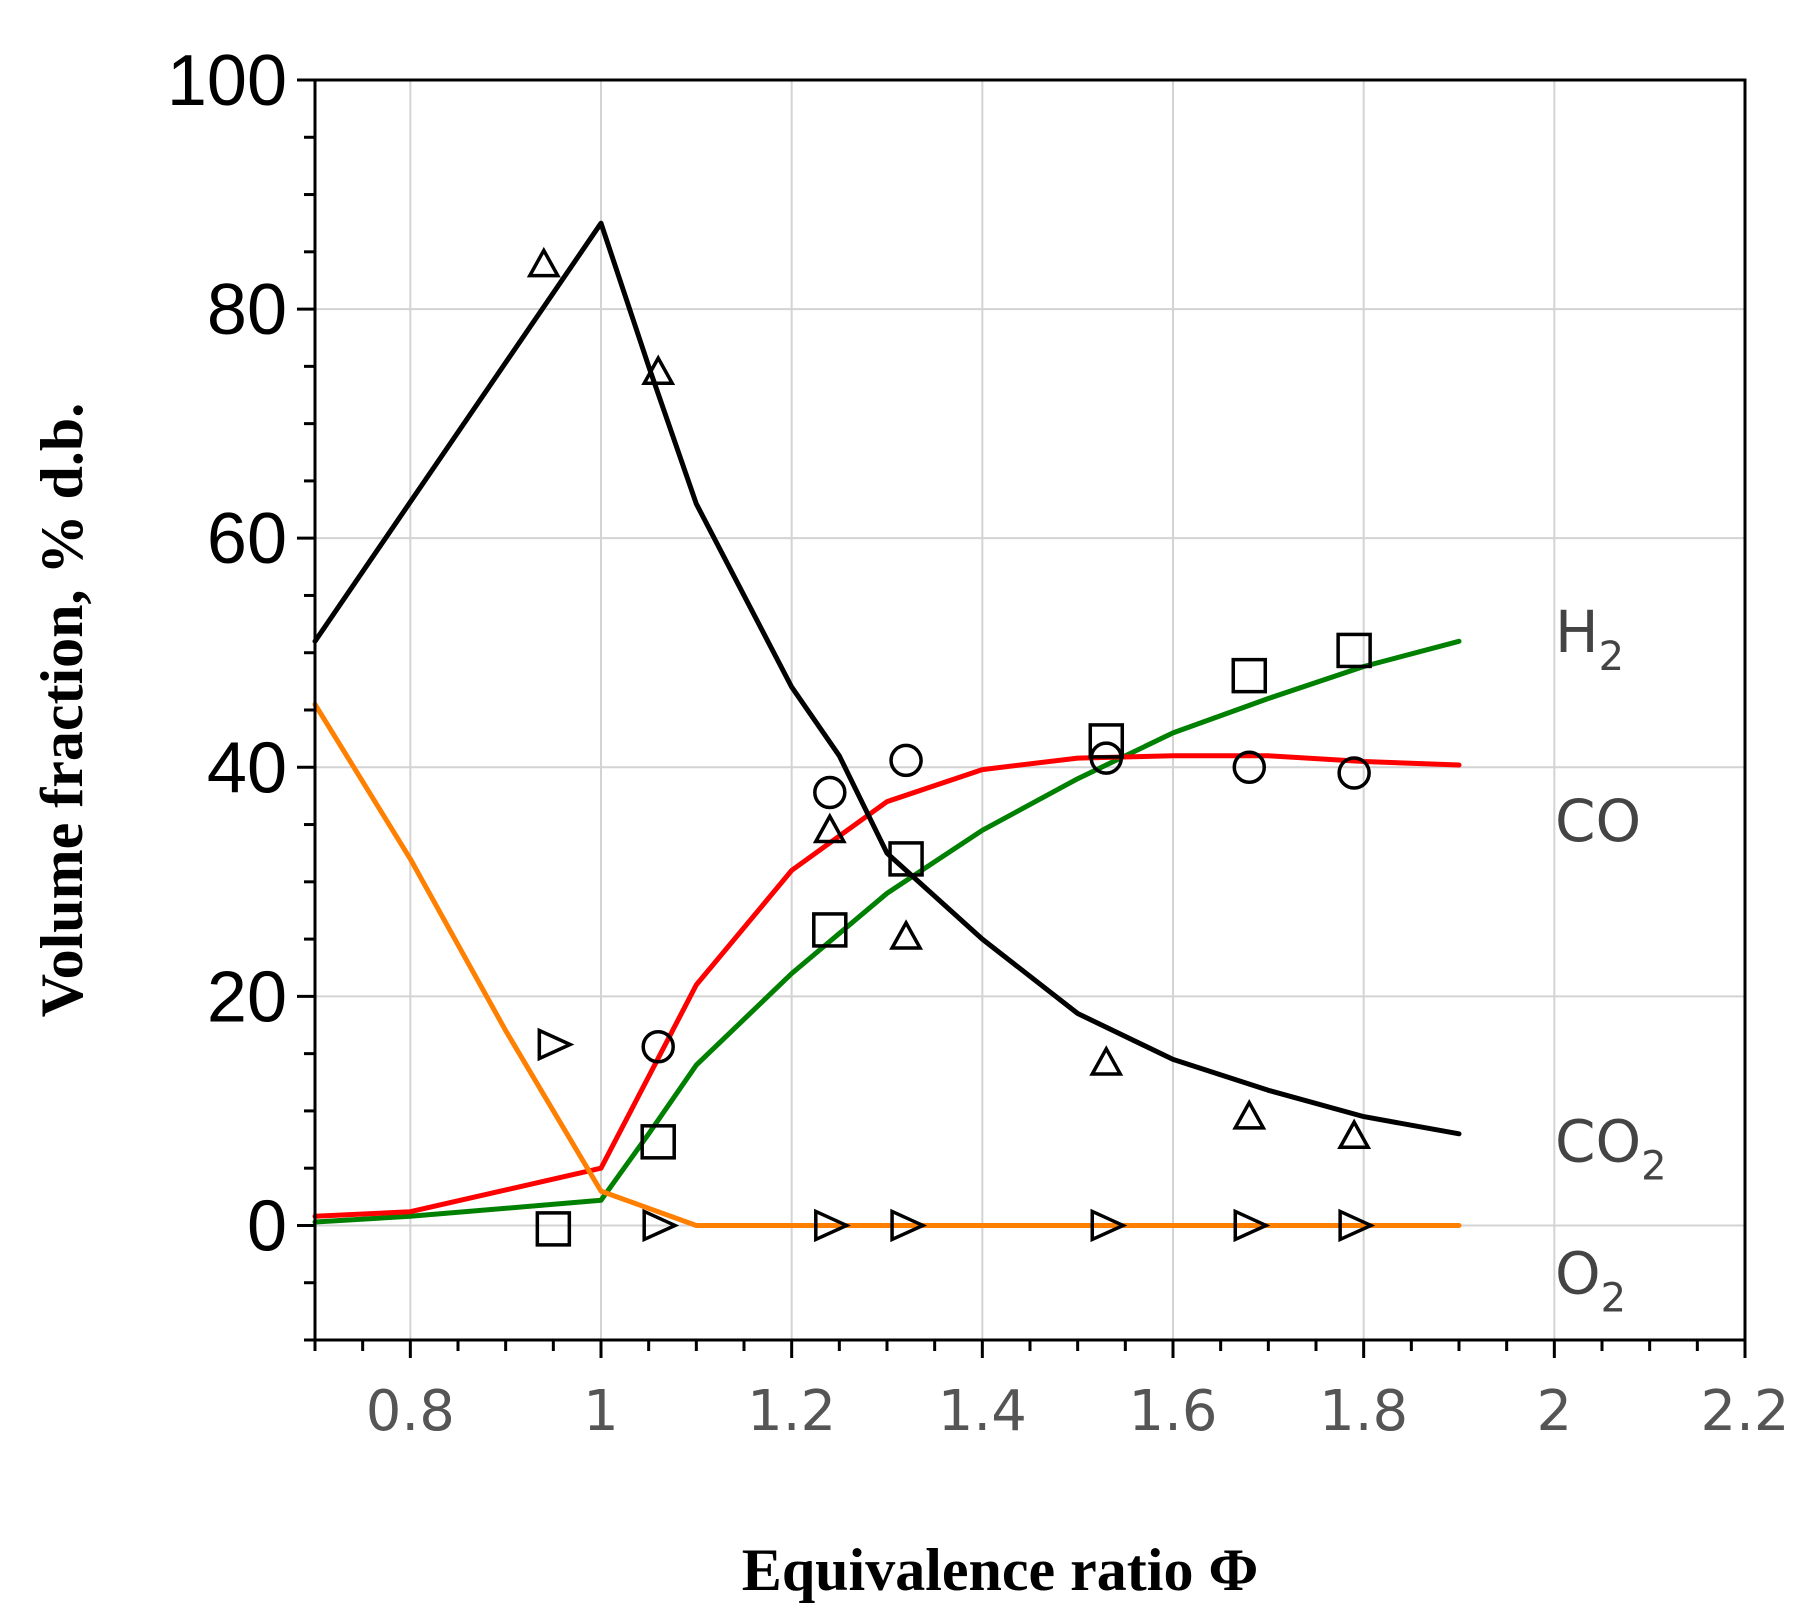  What do you see at coordinates (1590, 1280) in the screenshot?
I see `series-label-o2: O2` at bounding box center [1590, 1280].